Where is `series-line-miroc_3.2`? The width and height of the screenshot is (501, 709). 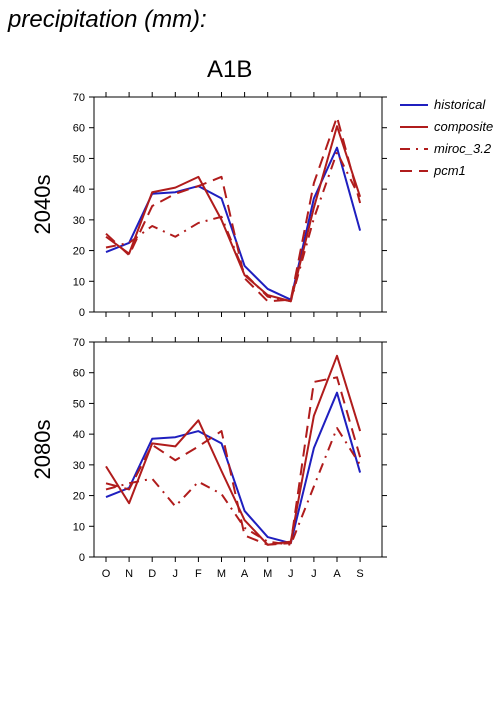
series-line-miroc_3.2 is located at coordinates (233, 227).